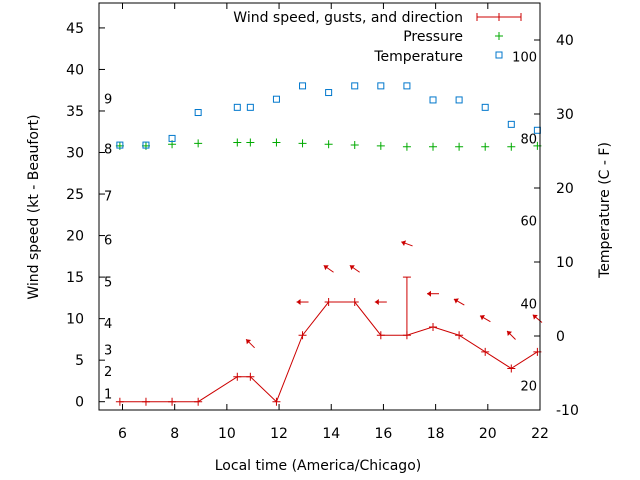 This screenshot has width=640, height=480. I want to click on y-left-tick-label: 45, so click(75, 29).